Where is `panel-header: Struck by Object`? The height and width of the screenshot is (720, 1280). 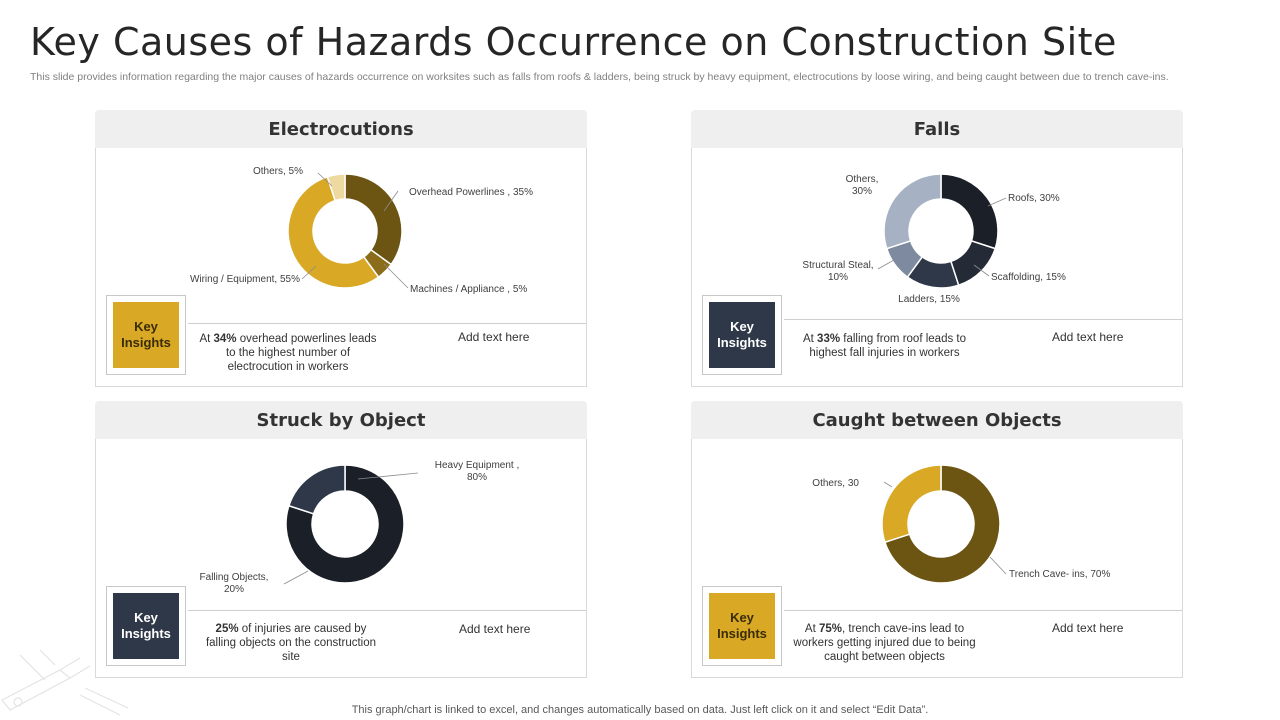
panel-header: Struck by Object is located at coordinates (341, 420).